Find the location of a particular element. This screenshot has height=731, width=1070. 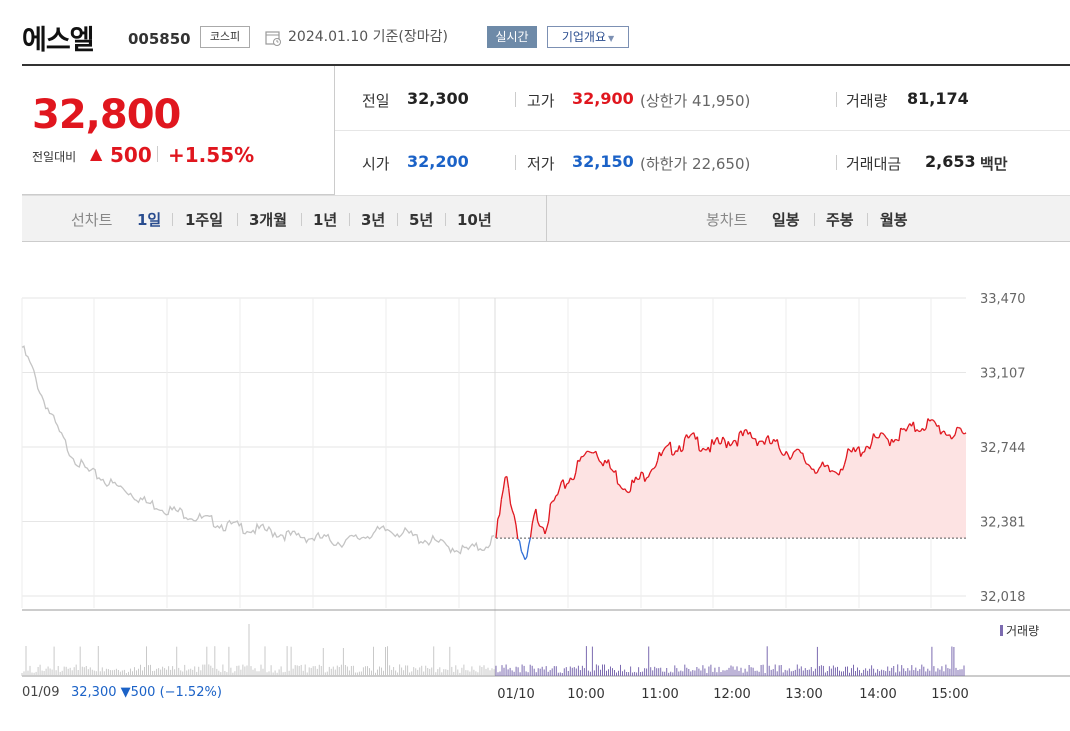

stock-name: 에스엘 is located at coordinates (58, 40).